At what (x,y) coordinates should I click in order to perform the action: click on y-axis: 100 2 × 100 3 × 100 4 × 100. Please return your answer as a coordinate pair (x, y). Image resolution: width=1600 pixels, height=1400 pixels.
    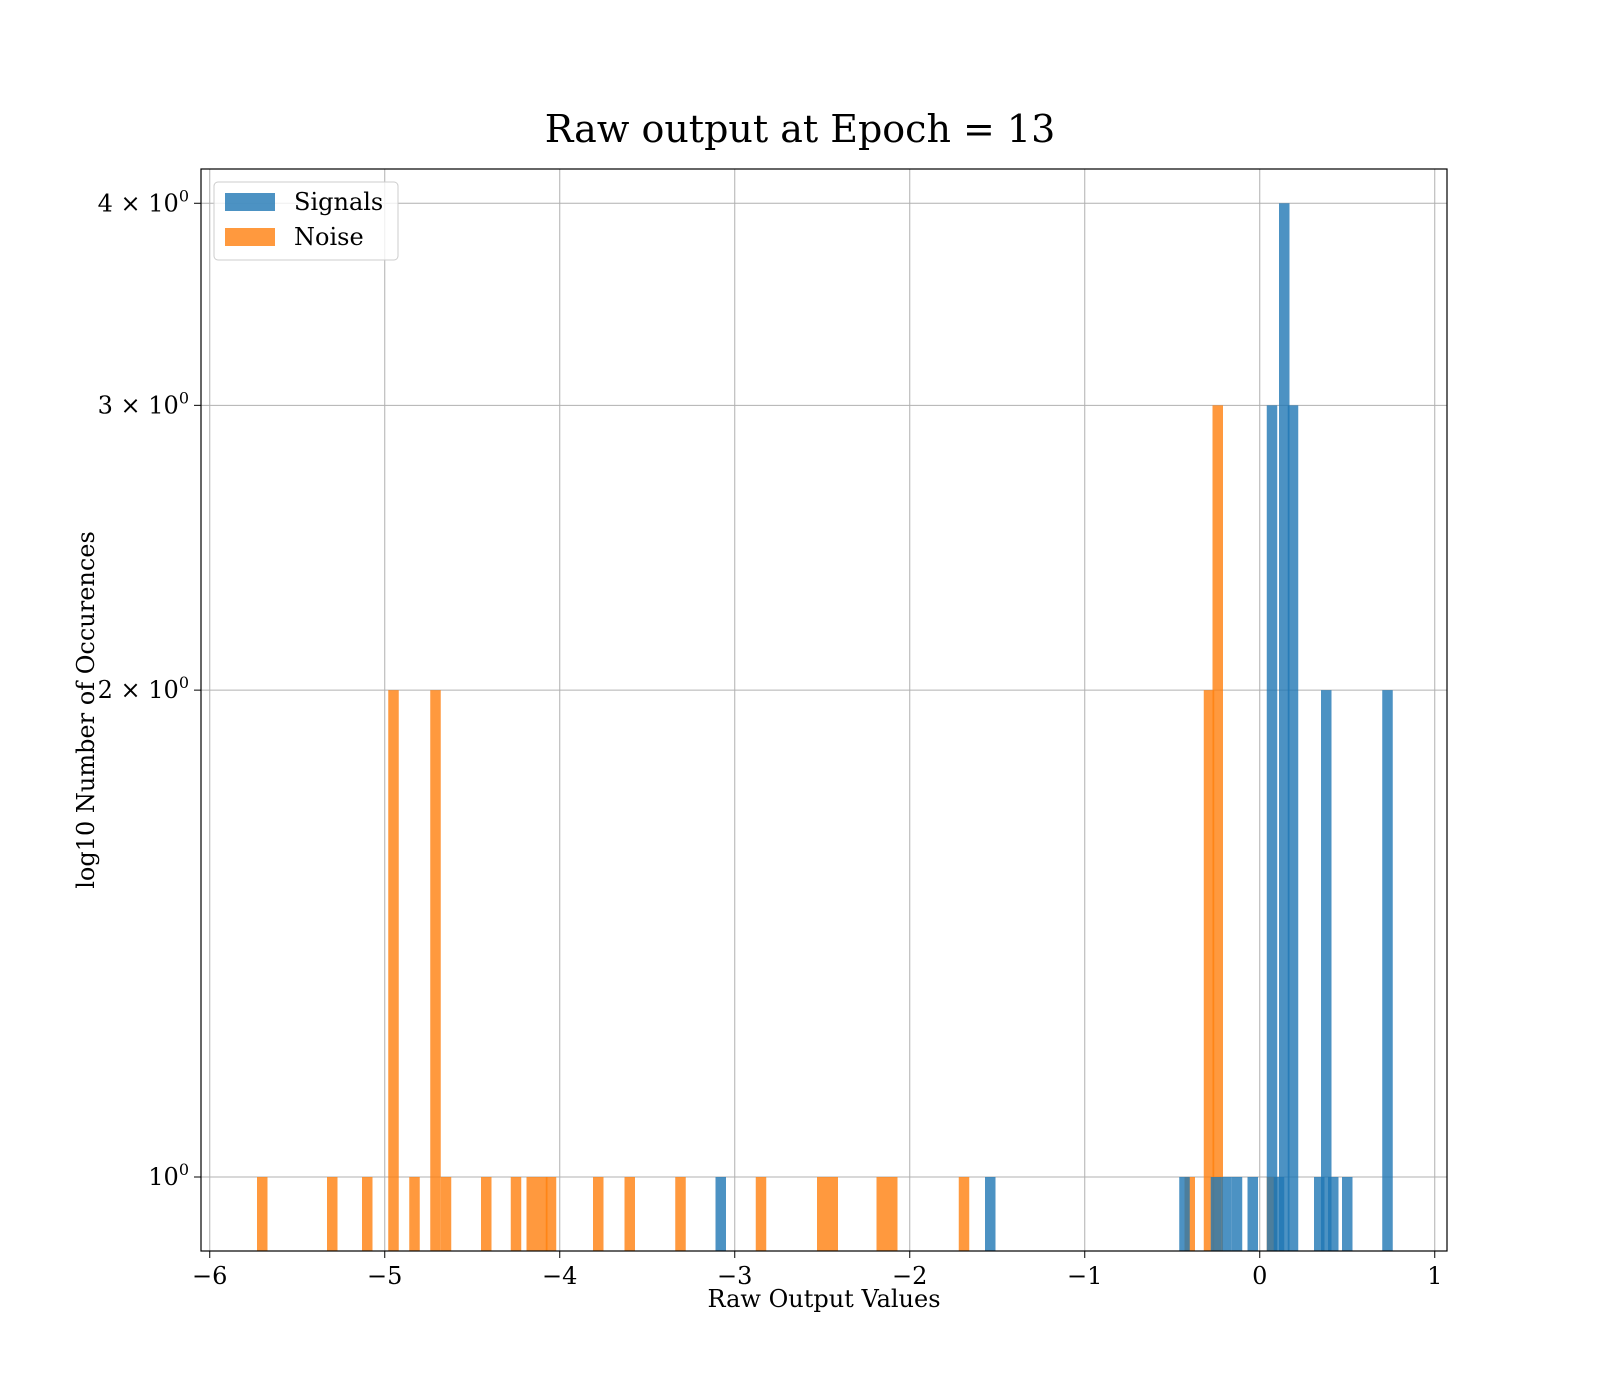
    Looking at the image, I should click on (149, 688).